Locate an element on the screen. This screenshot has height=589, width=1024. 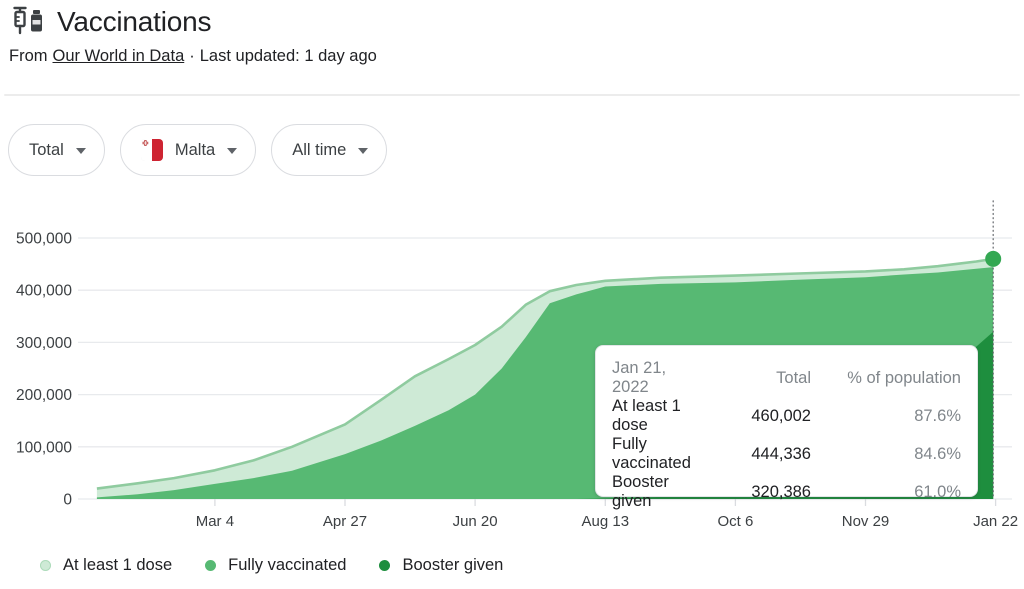
country-dropdown: Malta is located at coordinates (188, 150).